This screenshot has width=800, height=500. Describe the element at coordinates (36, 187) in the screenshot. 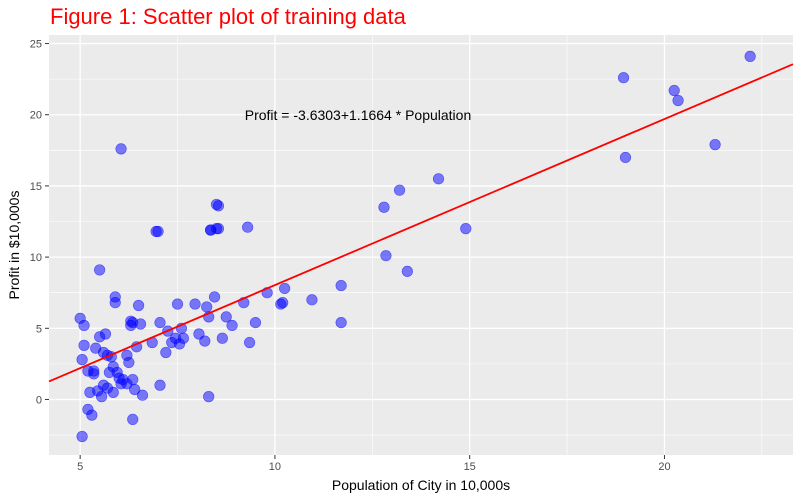

I see `y-tick-label: 15` at that location.